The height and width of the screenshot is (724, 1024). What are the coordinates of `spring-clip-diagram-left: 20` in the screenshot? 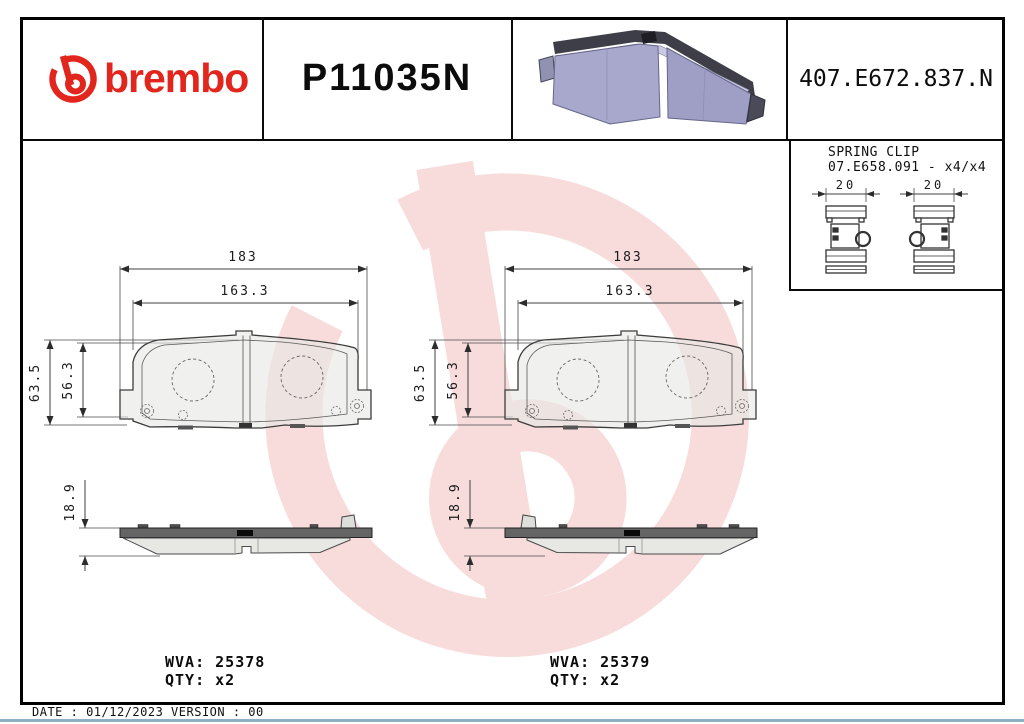 It's located at (846, 226).